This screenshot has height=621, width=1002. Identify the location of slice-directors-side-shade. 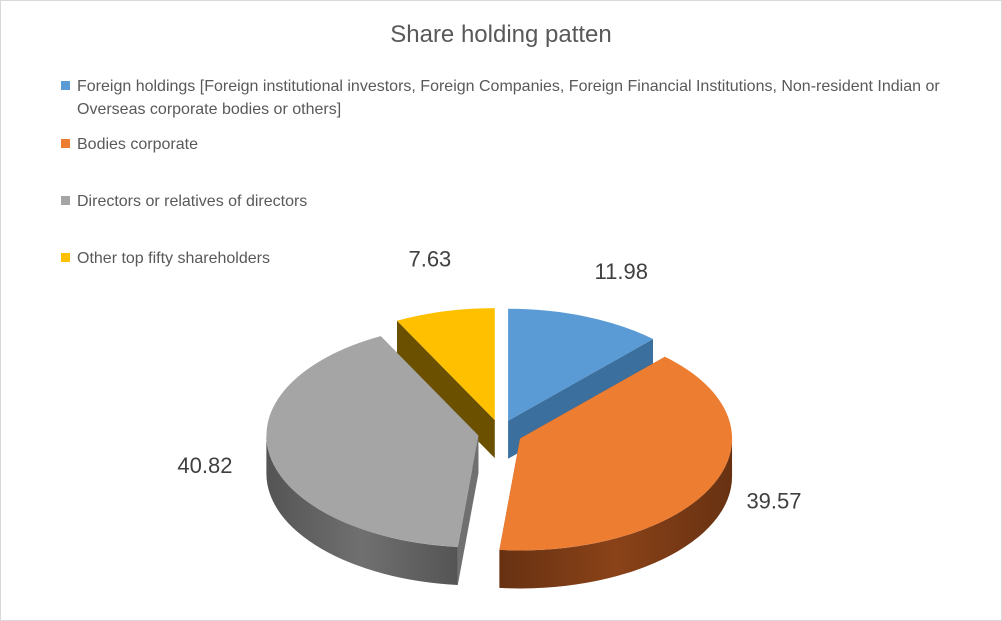
(362, 510).